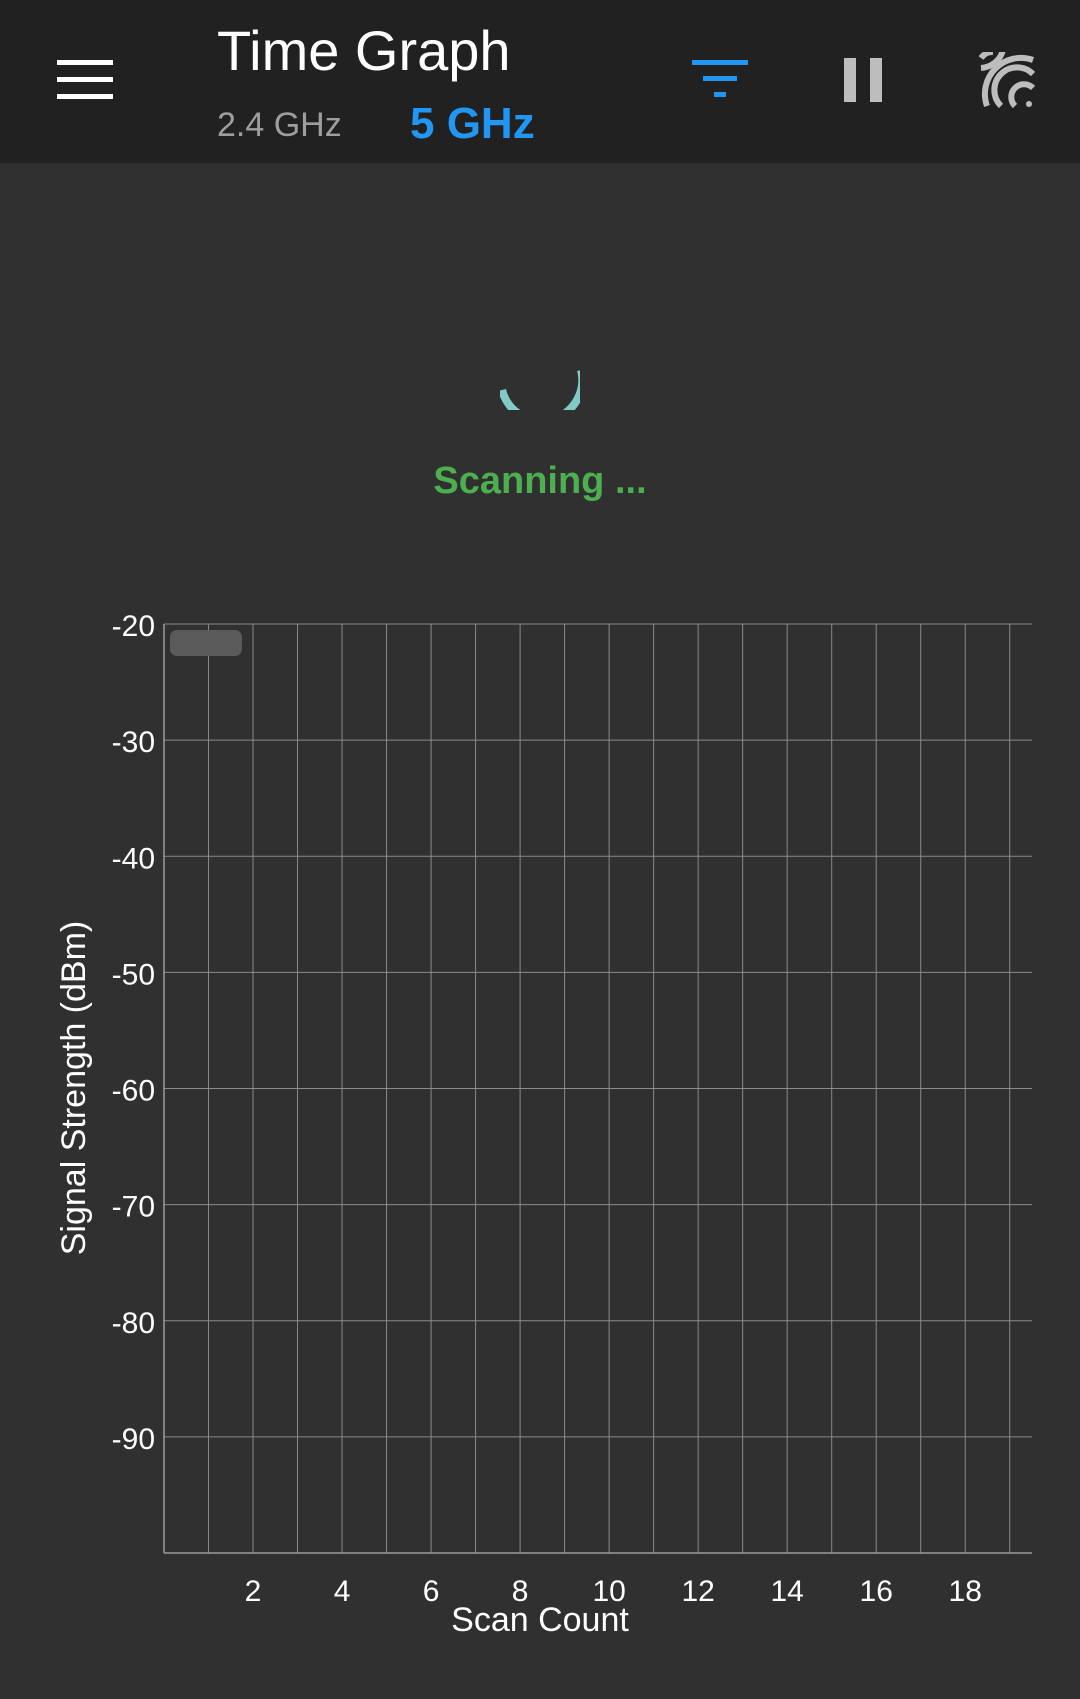 This screenshot has height=1699, width=1080. I want to click on x-tick-label: 12, so click(697, 1591).